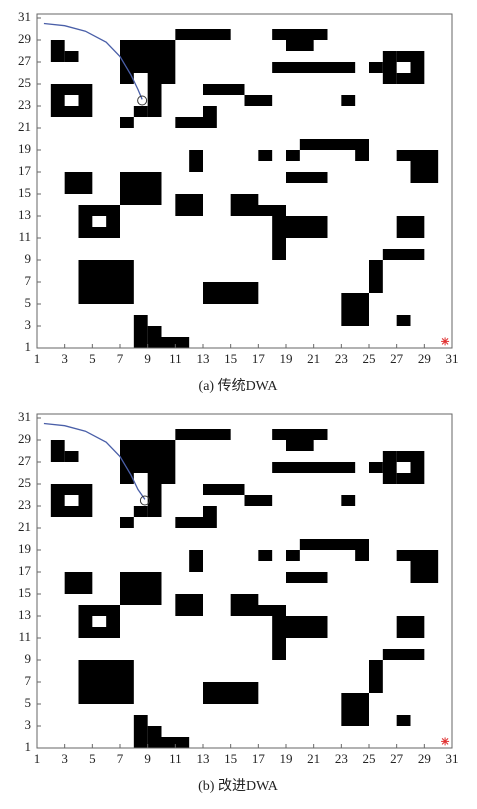 This screenshot has height=809, width=477. Describe the element at coordinates (28, 746) in the screenshot. I see `y-tick-label: 1` at that location.